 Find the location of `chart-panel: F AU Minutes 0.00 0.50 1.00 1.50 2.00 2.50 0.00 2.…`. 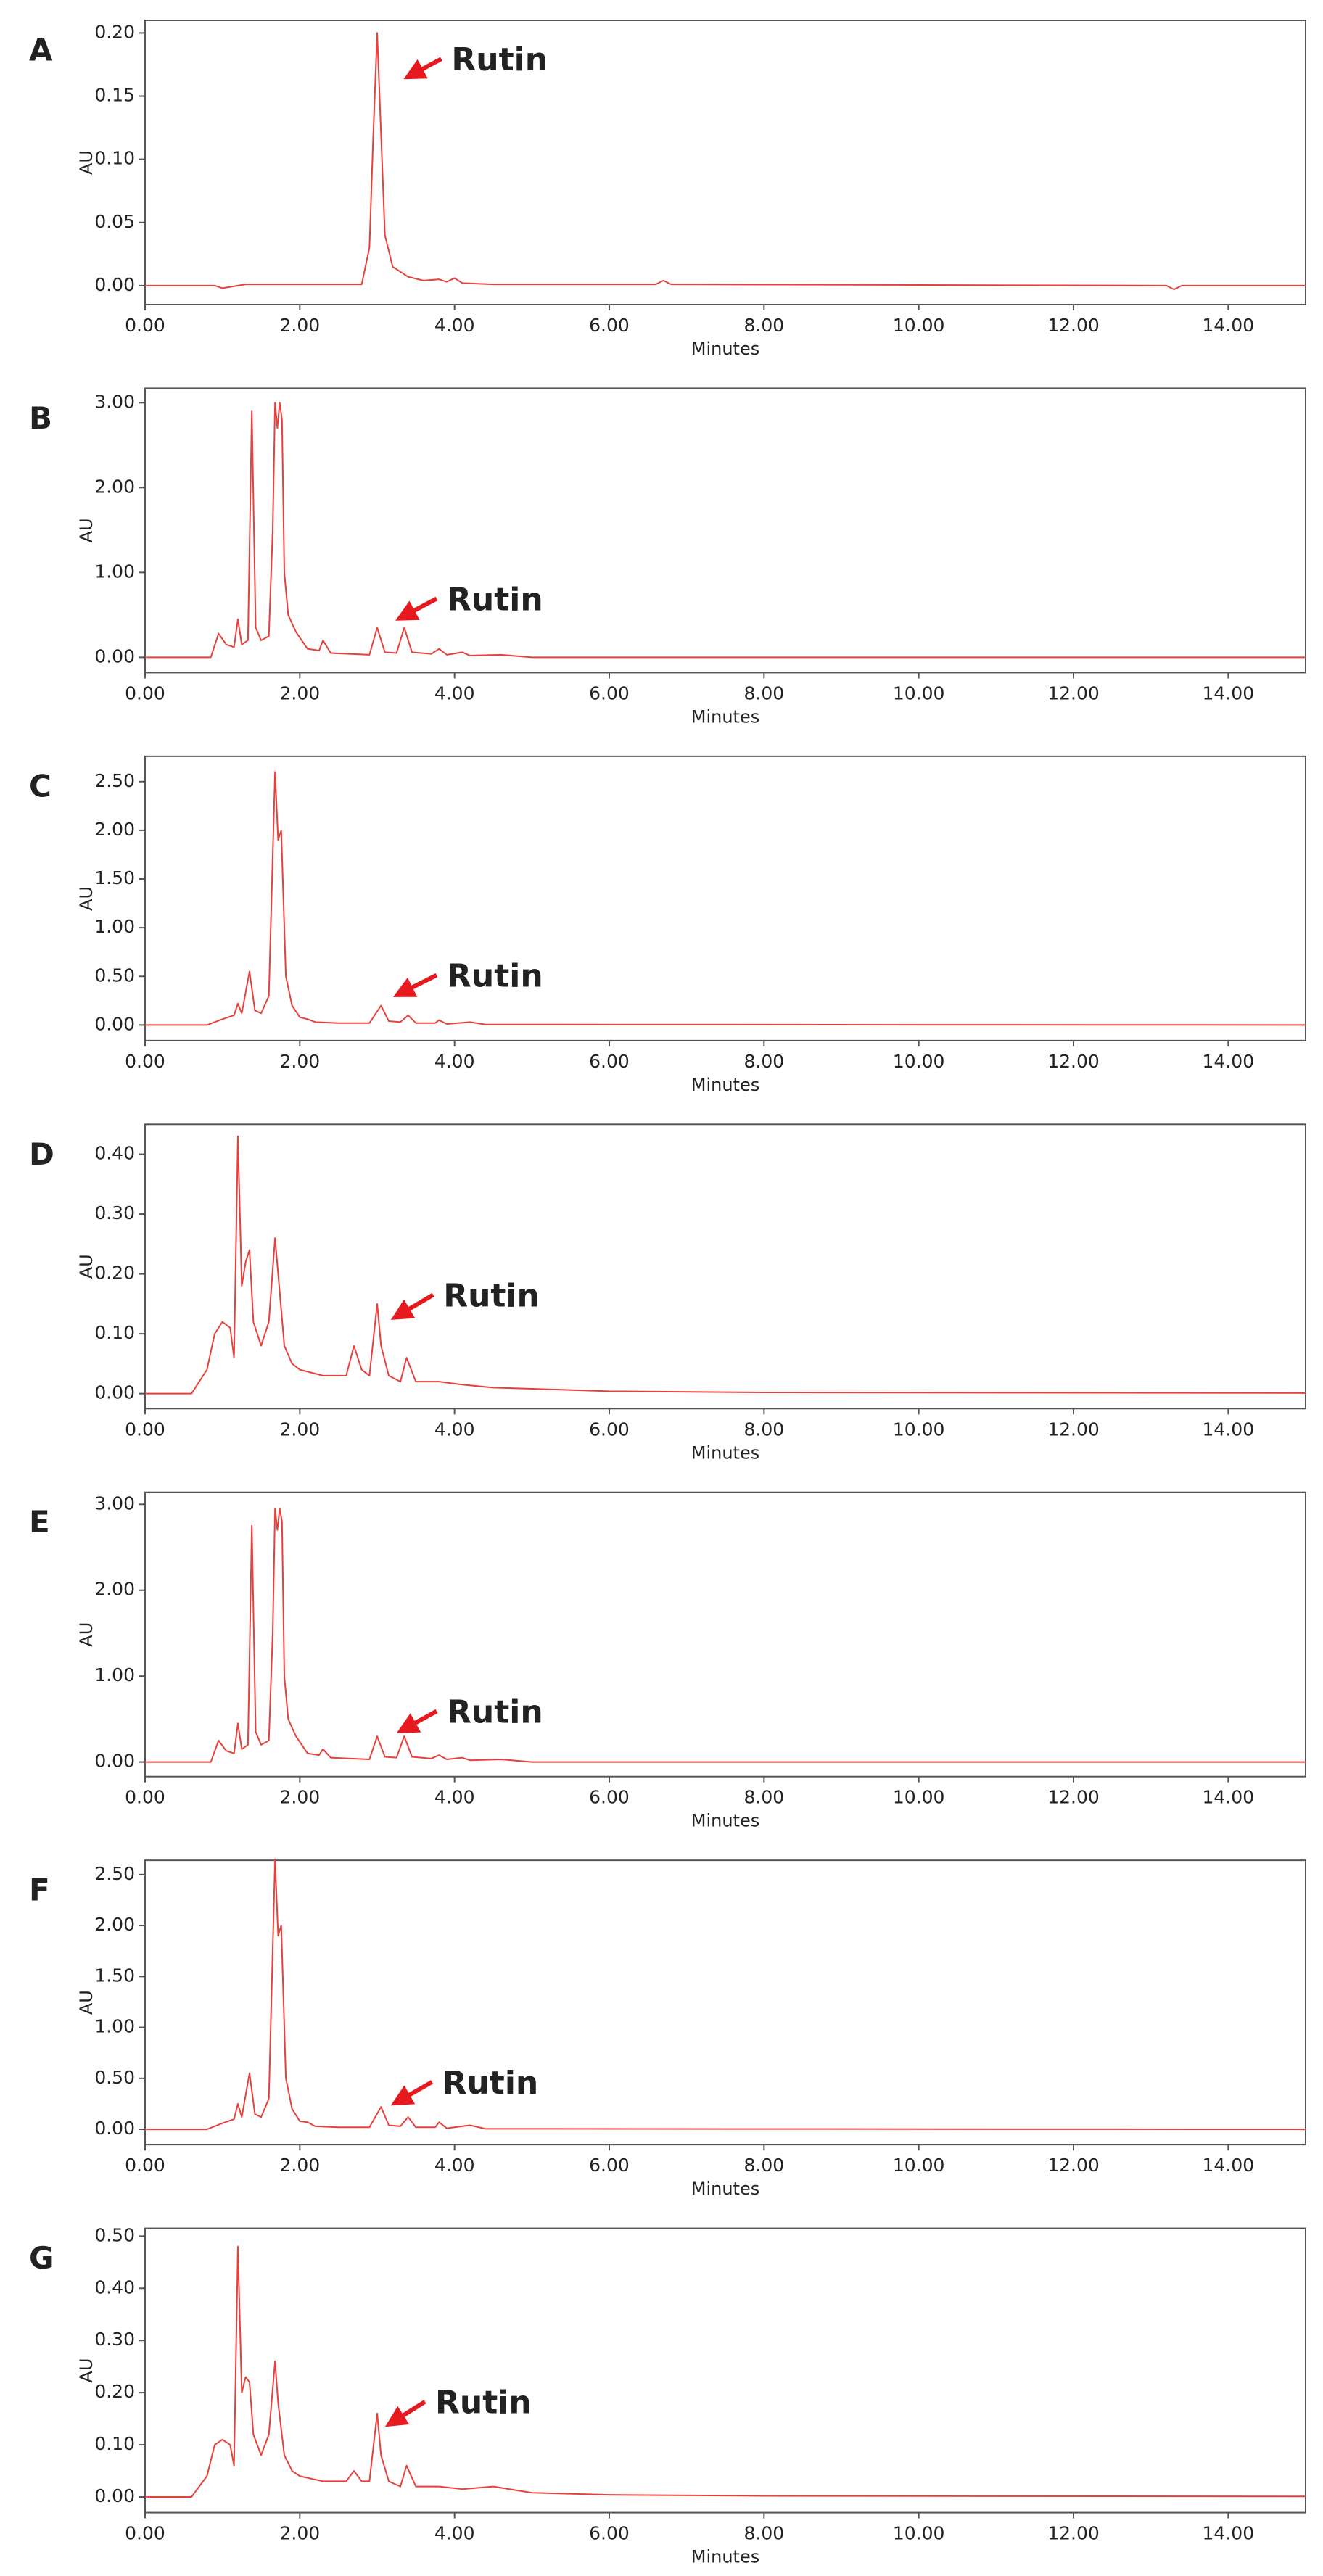

chart-panel: F AU Minutes 0.00 0.50 1.00 1.50 2.00 2.50 0.00 2.… is located at coordinates (667, 2029).